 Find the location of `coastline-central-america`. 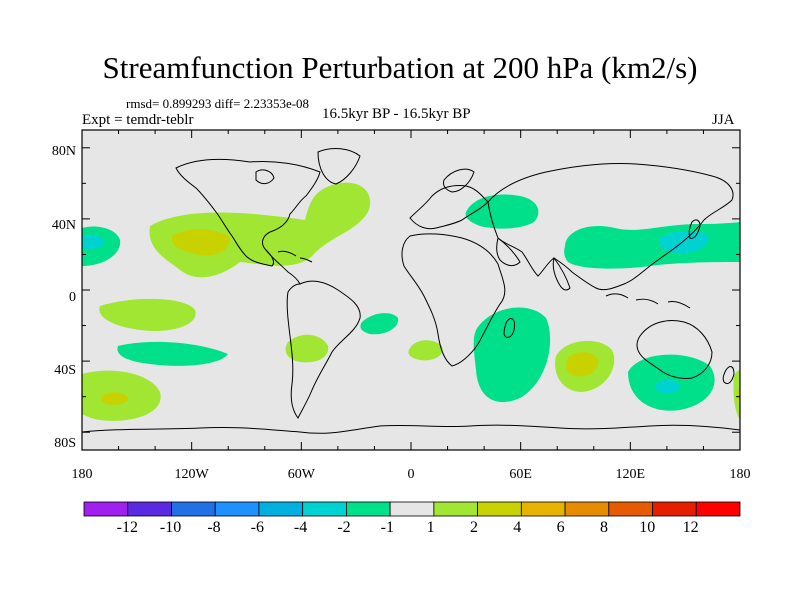

coastline-central-america is located at coordinates (283, 267).